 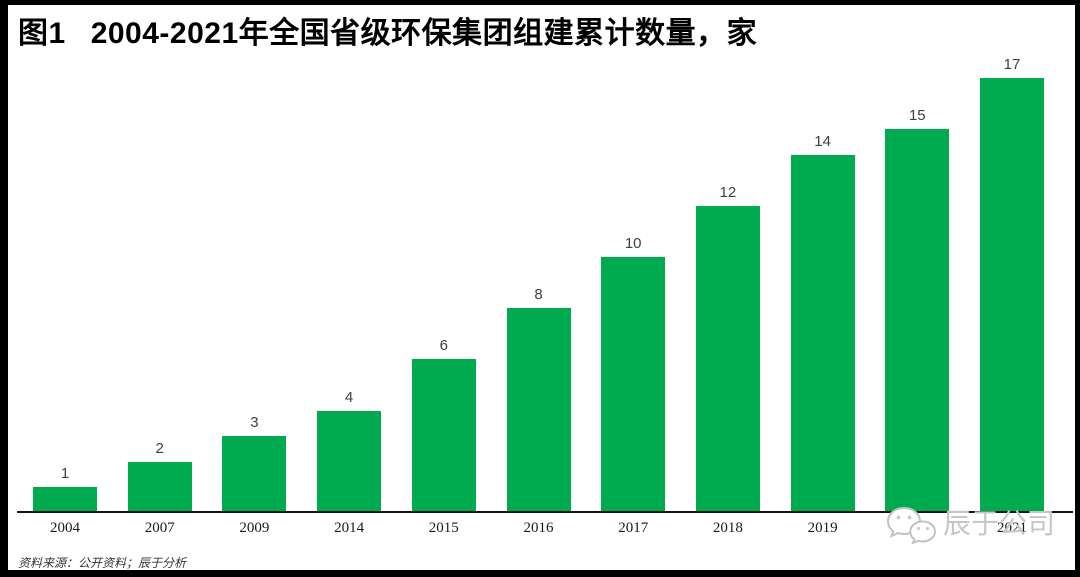 I want to click on bar-2016, so click(x=538, y=410).